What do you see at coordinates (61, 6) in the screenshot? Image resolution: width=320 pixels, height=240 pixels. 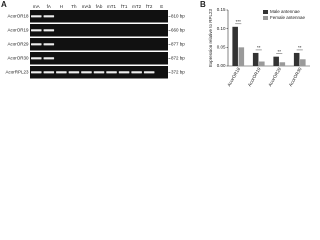 I see `lane-label: H` at bounding box center [61, 6].